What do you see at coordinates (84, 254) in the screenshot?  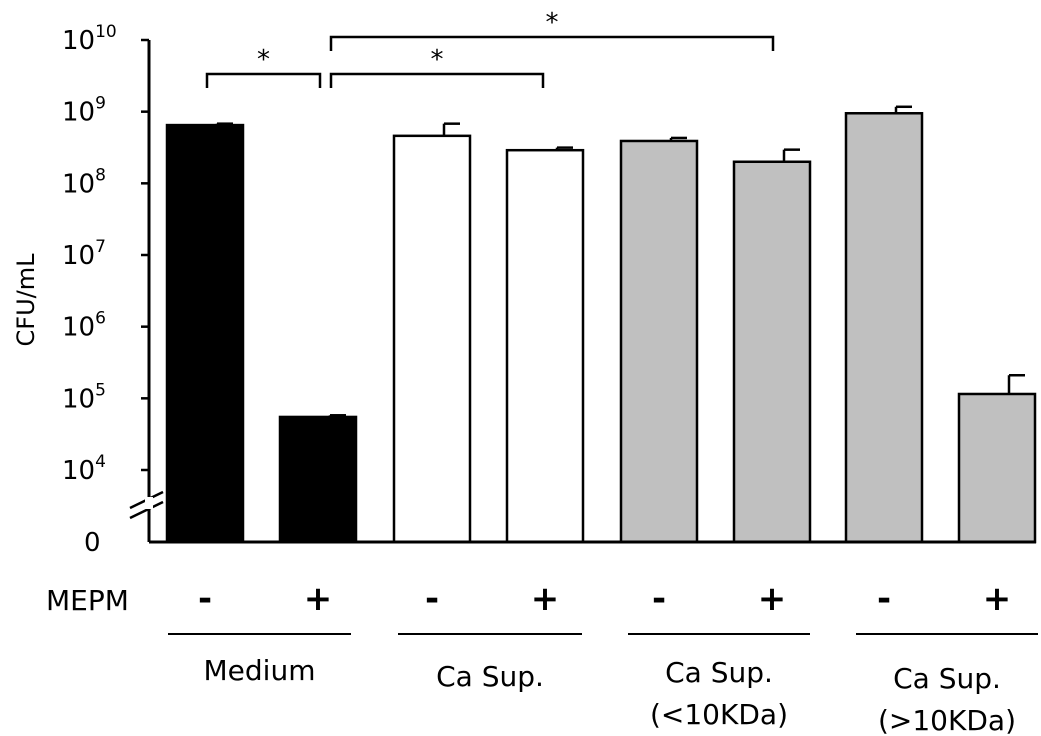 I see `y-tick-label-4: 10⁷` at bounding box center [84, 254].